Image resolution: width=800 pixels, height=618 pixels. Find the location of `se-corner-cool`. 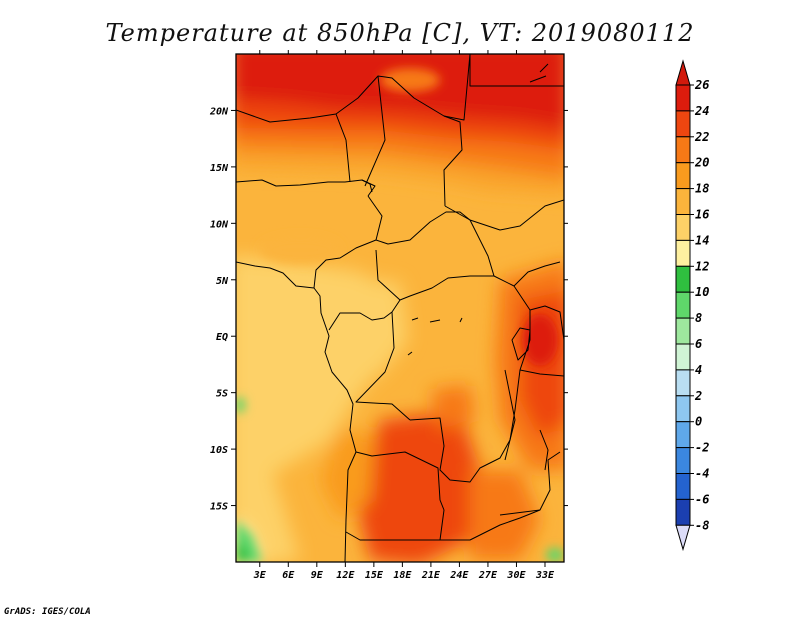

se-corner-cool is located at coordinates (555, 555).